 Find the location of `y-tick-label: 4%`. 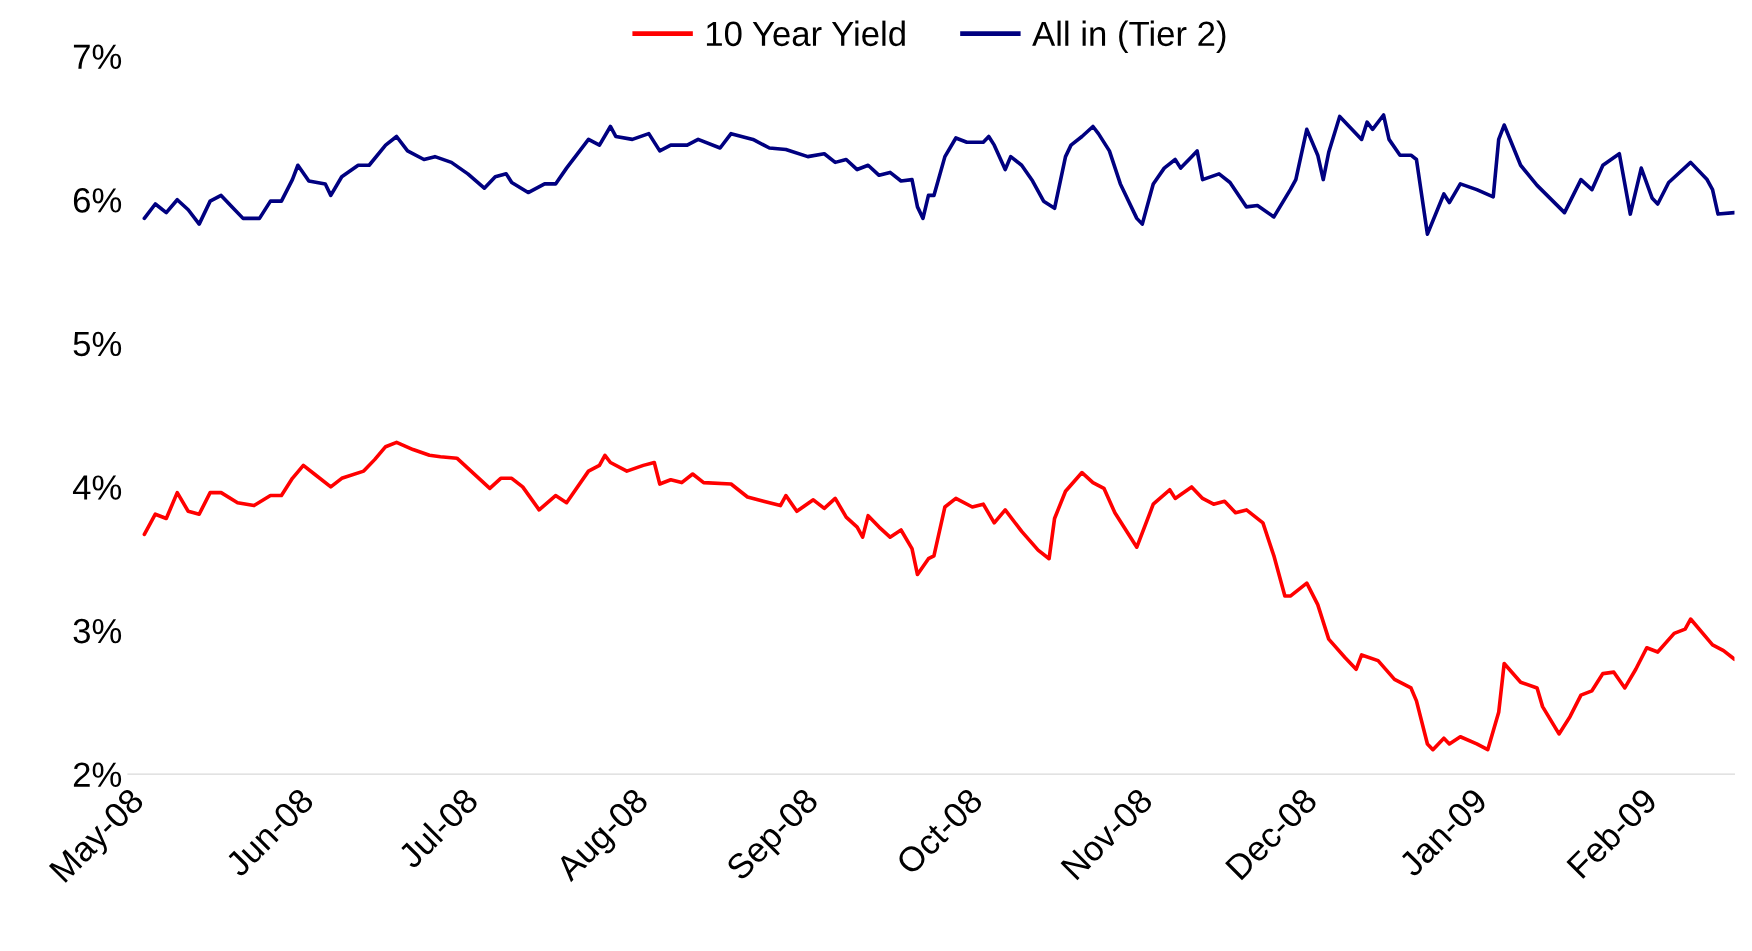

y-tick-label: 4% is located at coordinates (97, 487).